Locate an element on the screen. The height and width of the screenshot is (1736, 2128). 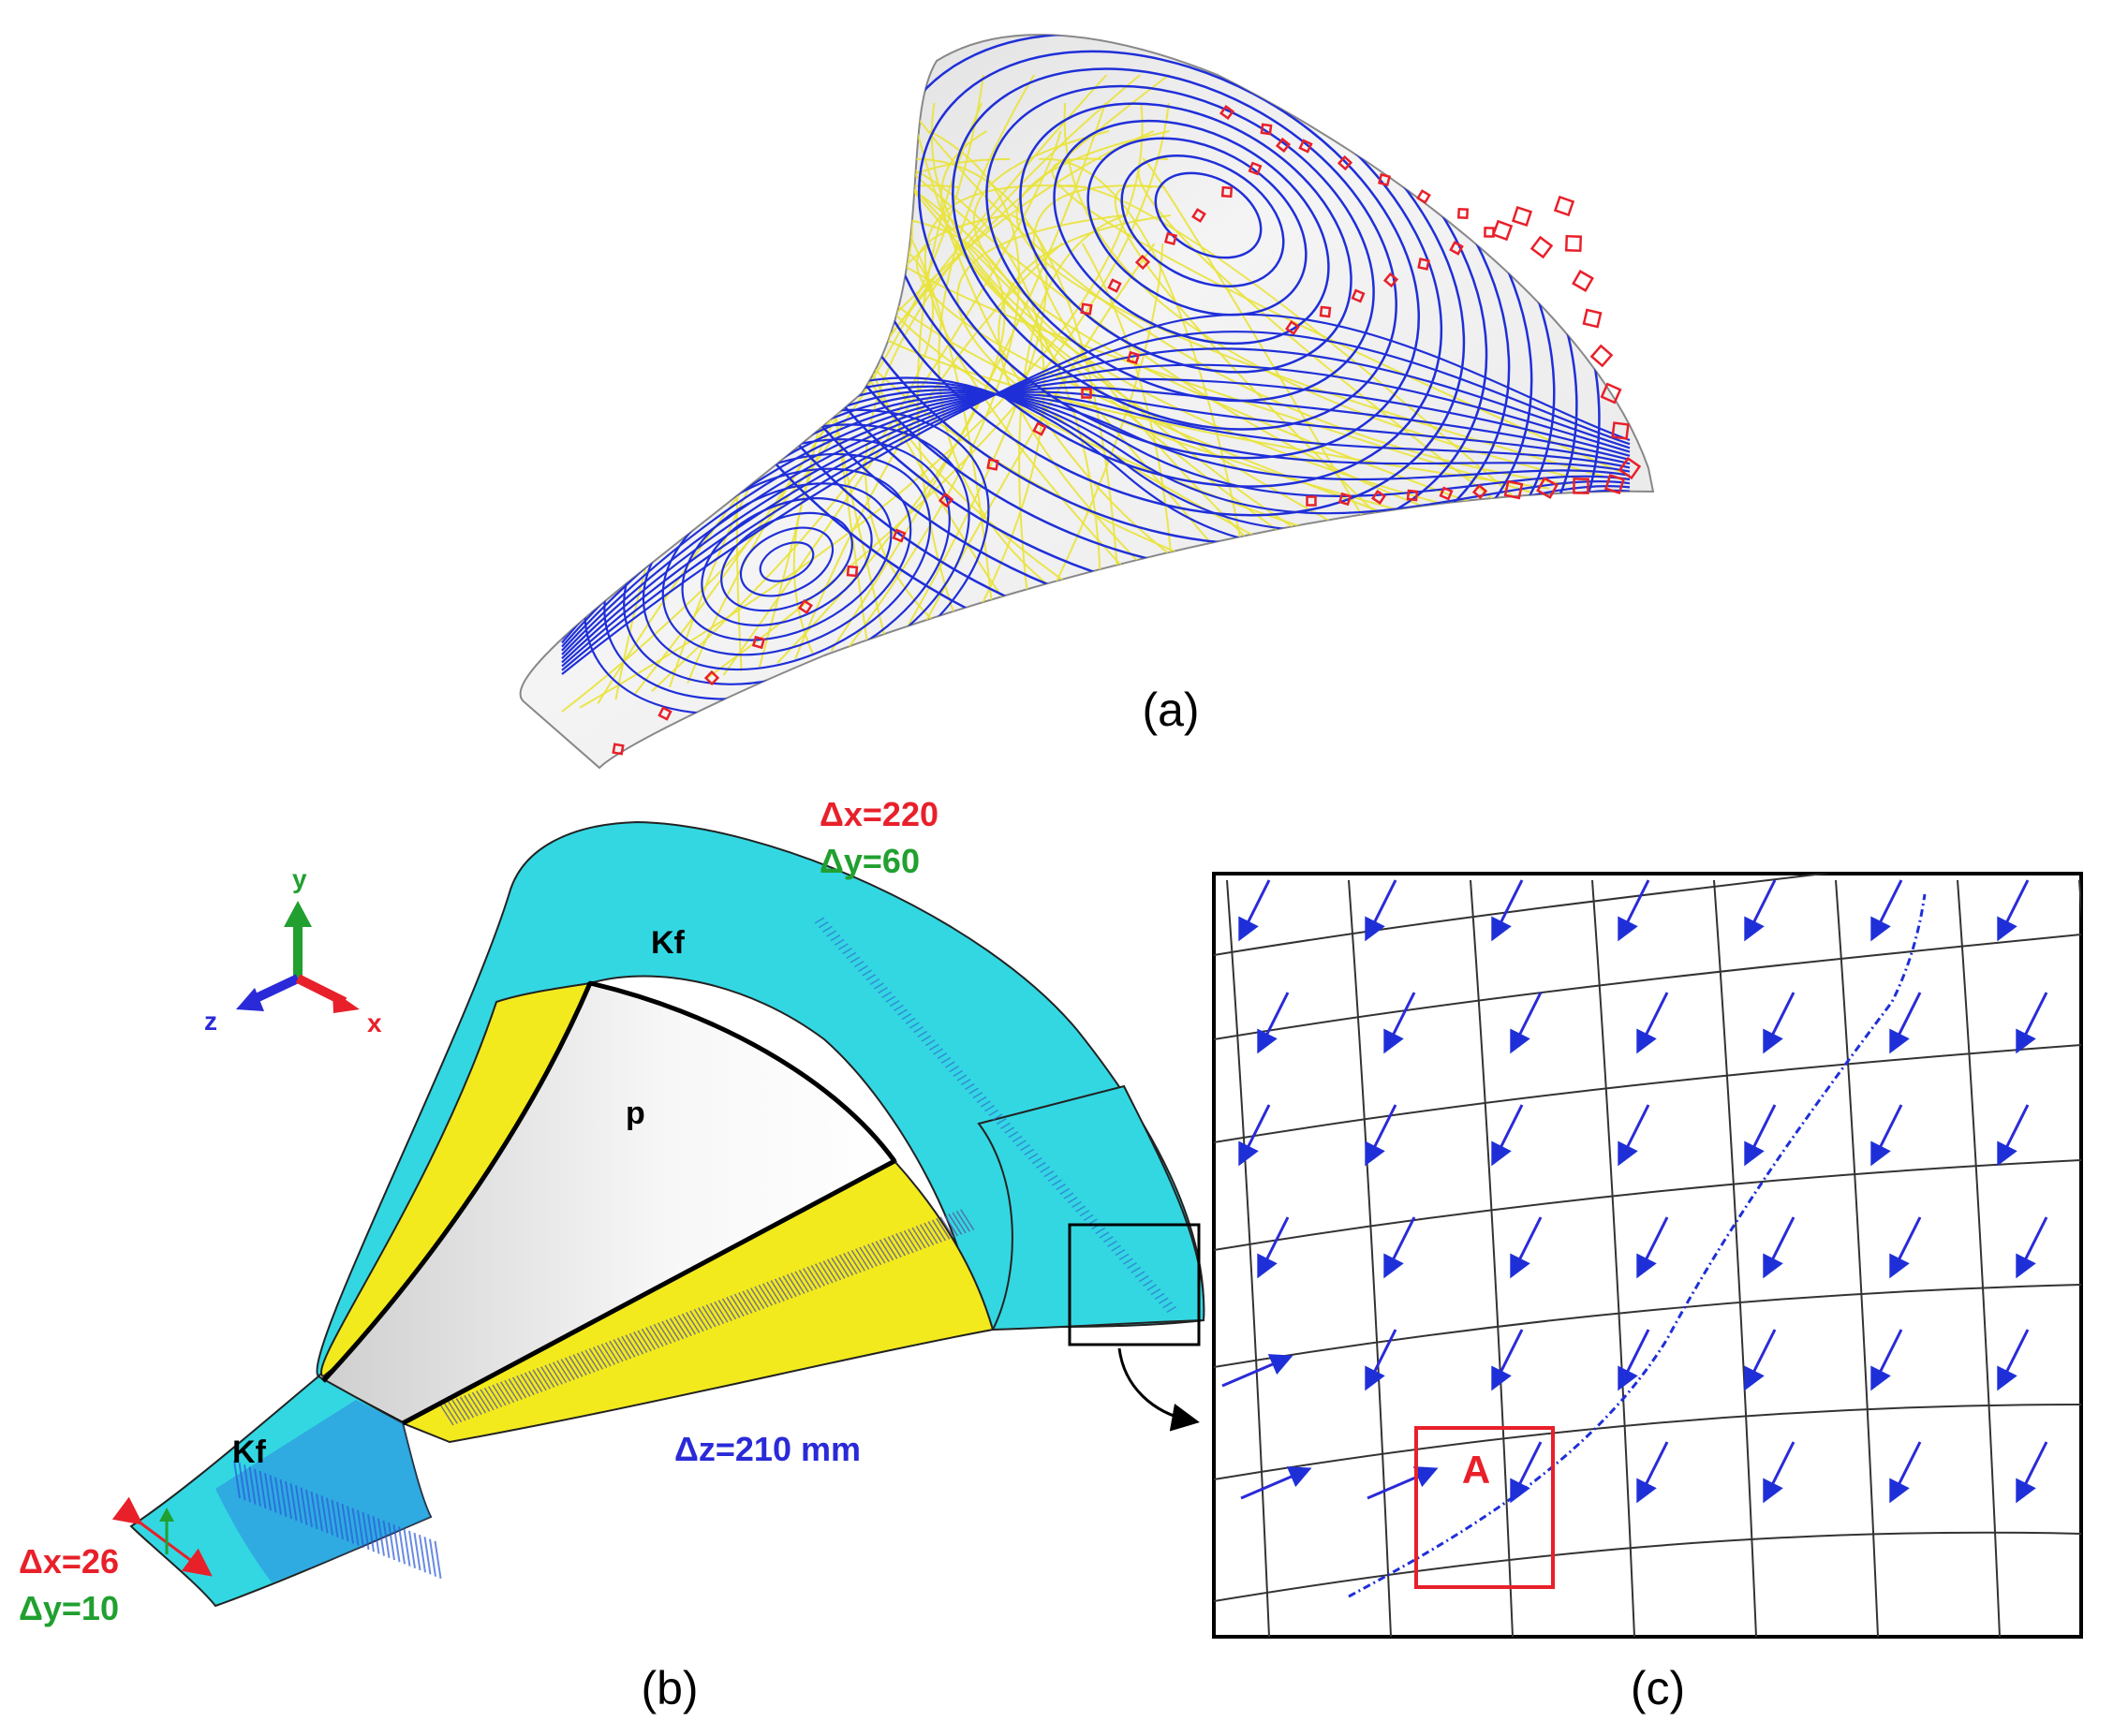
separation-line is located at coordinates (1637, 1245).